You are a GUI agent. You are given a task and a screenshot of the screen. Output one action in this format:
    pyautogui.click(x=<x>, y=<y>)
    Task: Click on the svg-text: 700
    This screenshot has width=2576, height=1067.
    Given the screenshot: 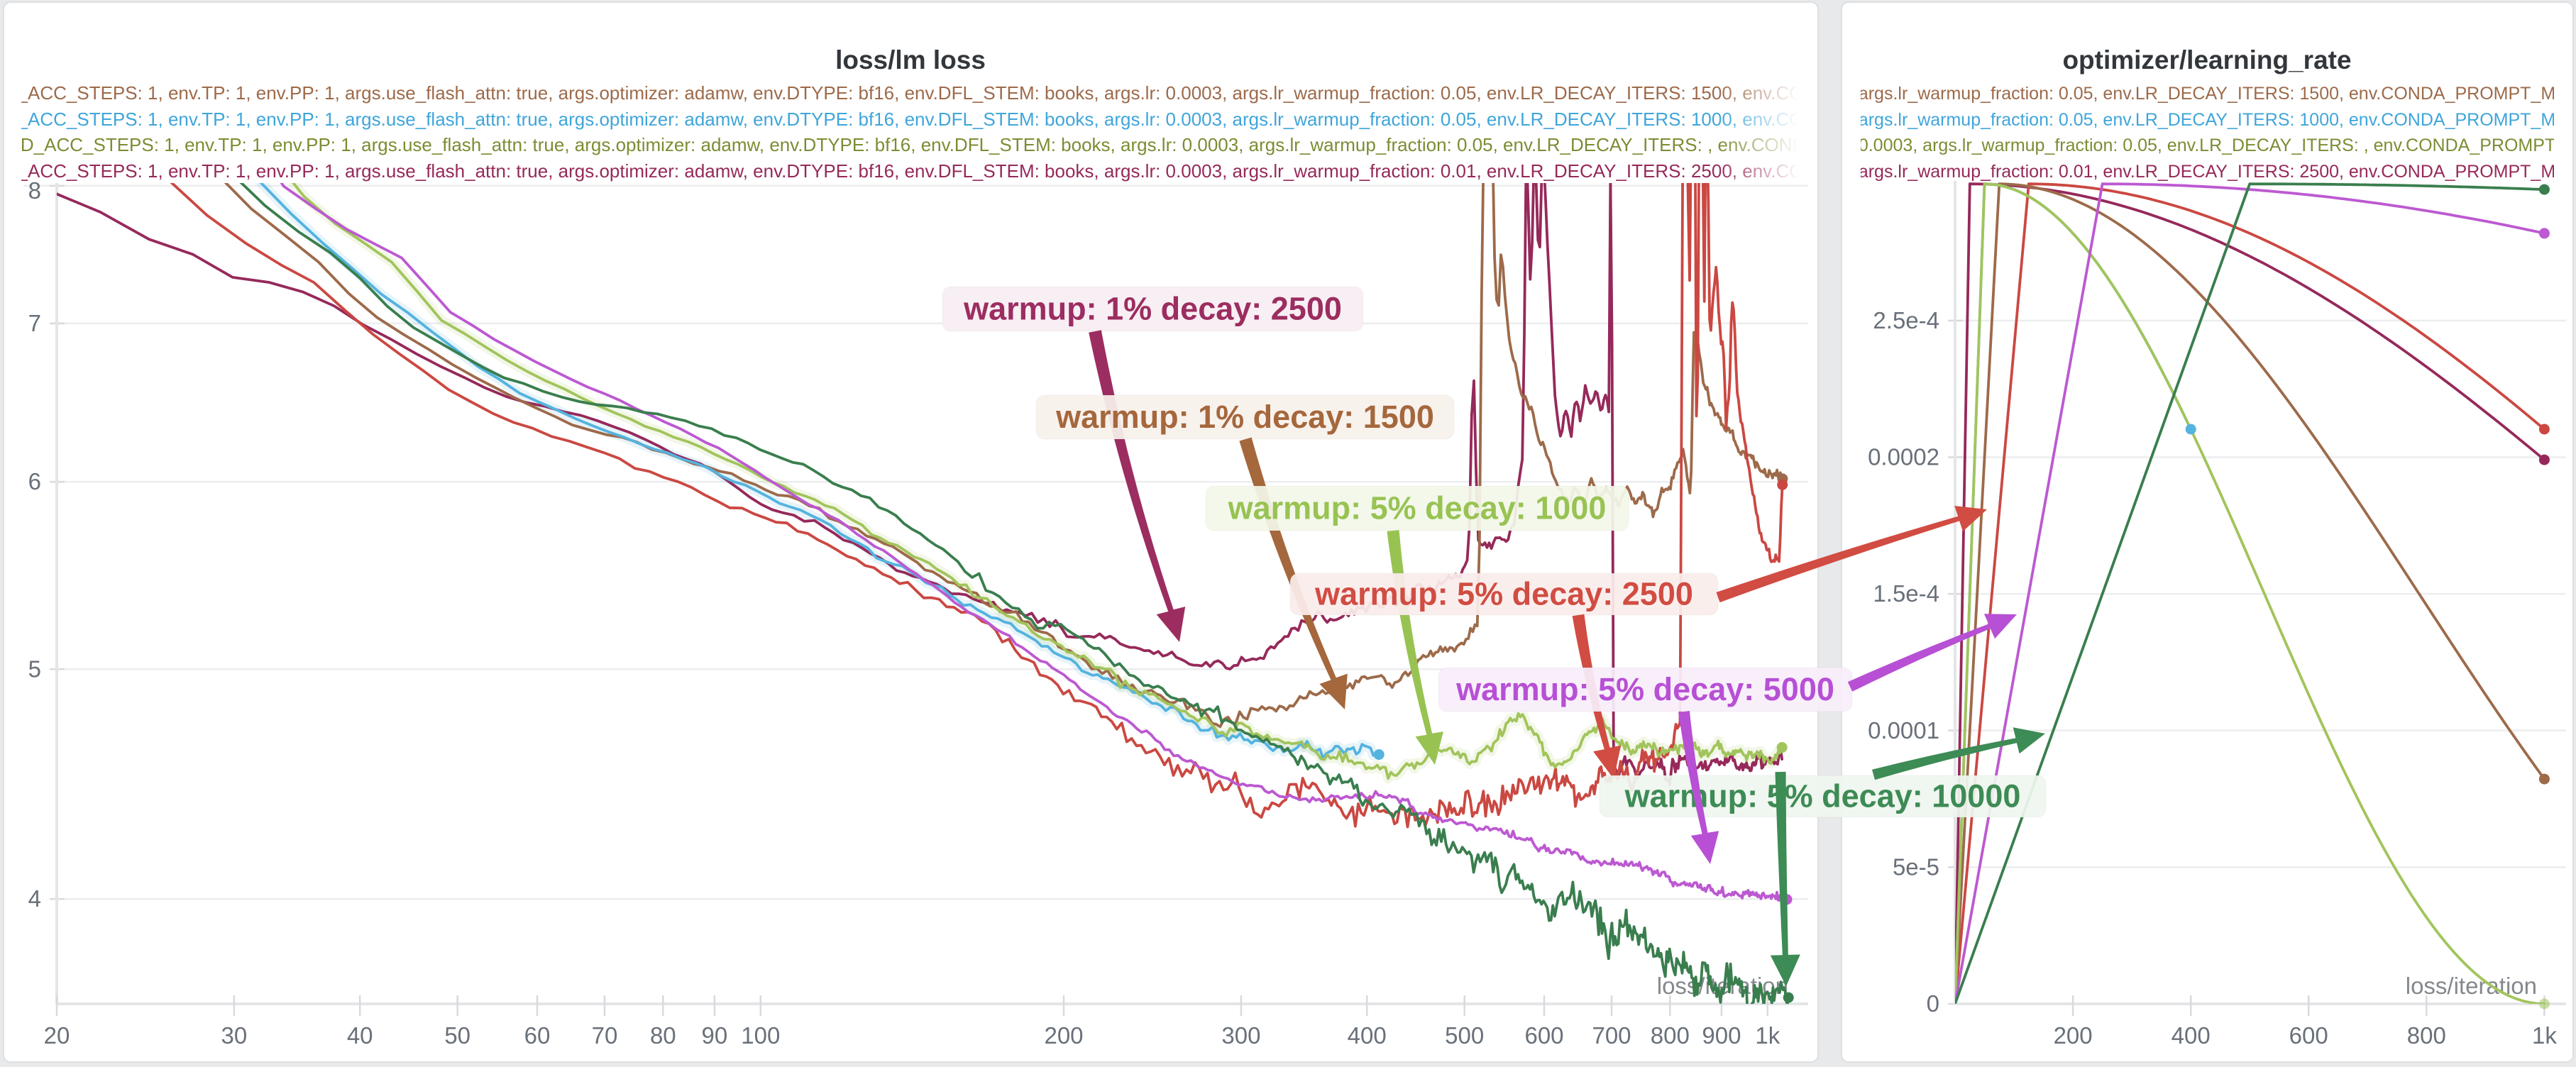 What is the action you would take?
    pyautogui.click(x=1611, y=1035)
    